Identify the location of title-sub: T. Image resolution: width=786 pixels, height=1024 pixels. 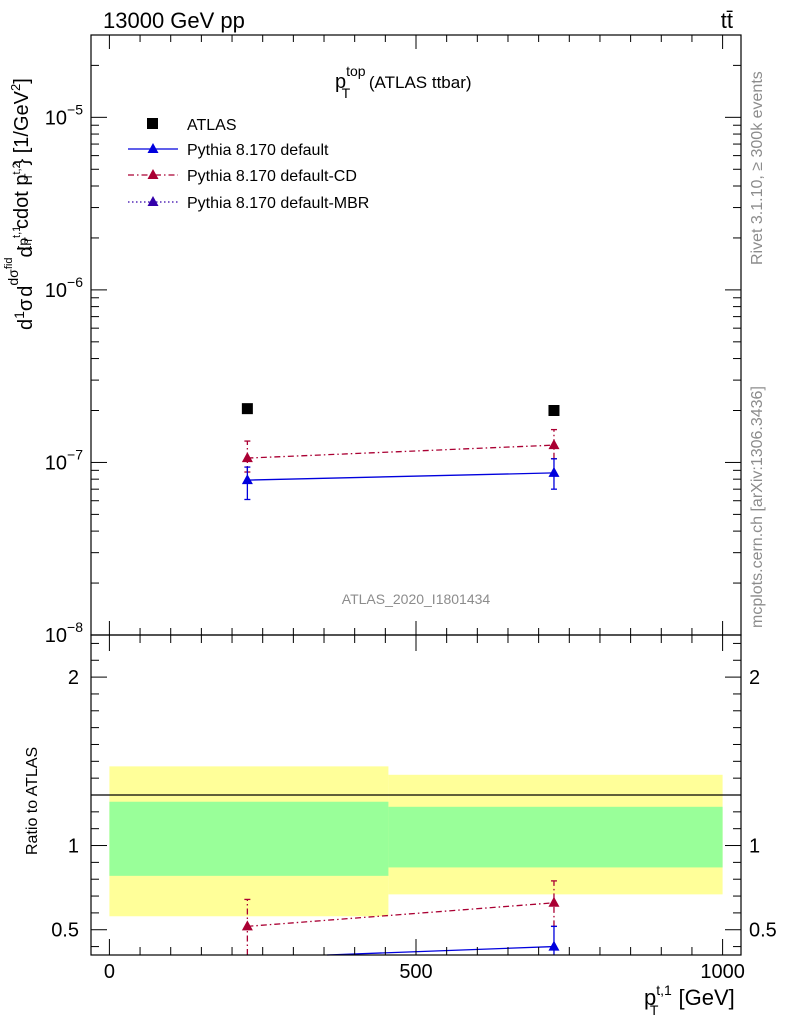
(346, 93).